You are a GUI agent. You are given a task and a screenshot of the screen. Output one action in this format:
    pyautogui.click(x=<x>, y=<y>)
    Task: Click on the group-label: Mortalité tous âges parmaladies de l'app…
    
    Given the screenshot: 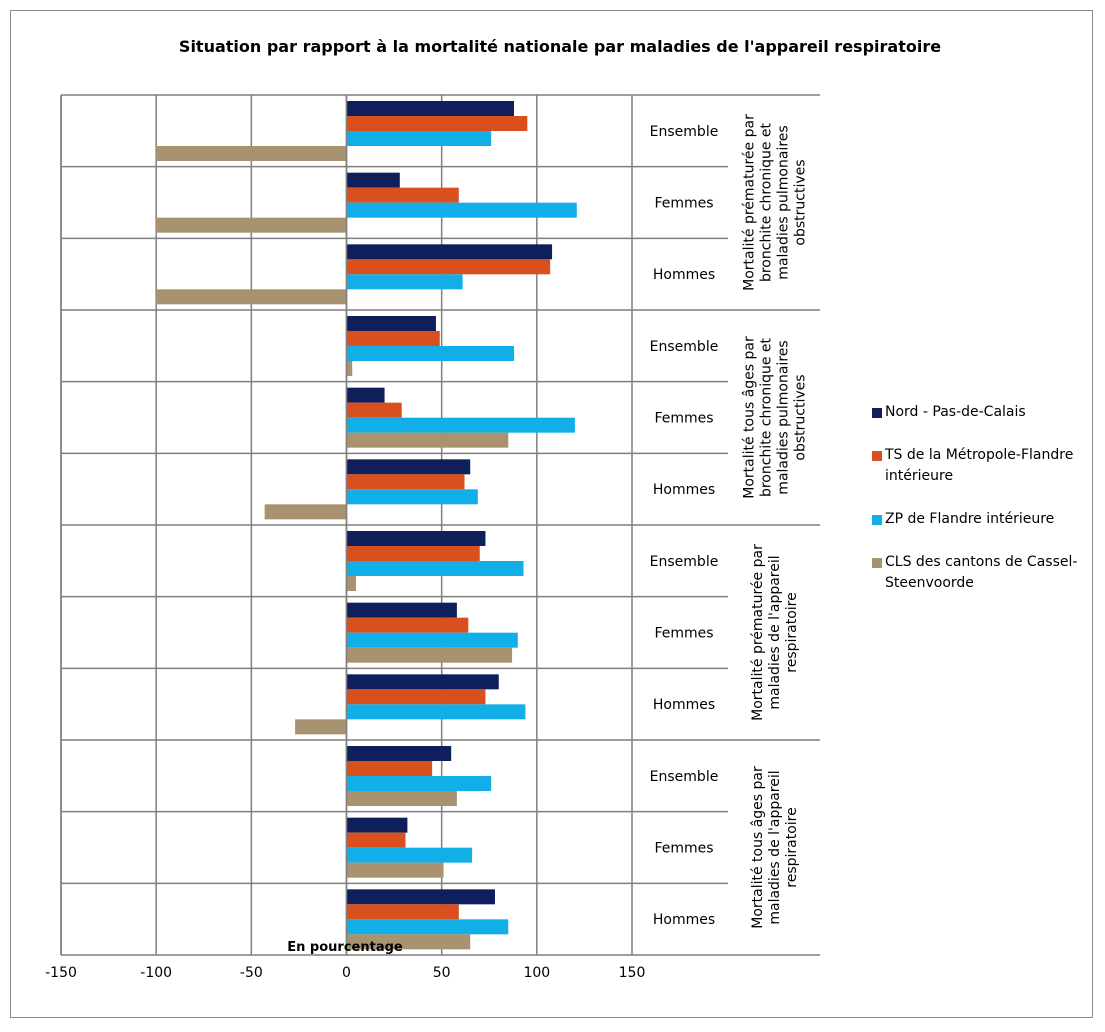 What is the action you would take?
    pyautogui.click(x=775, y=847)
    